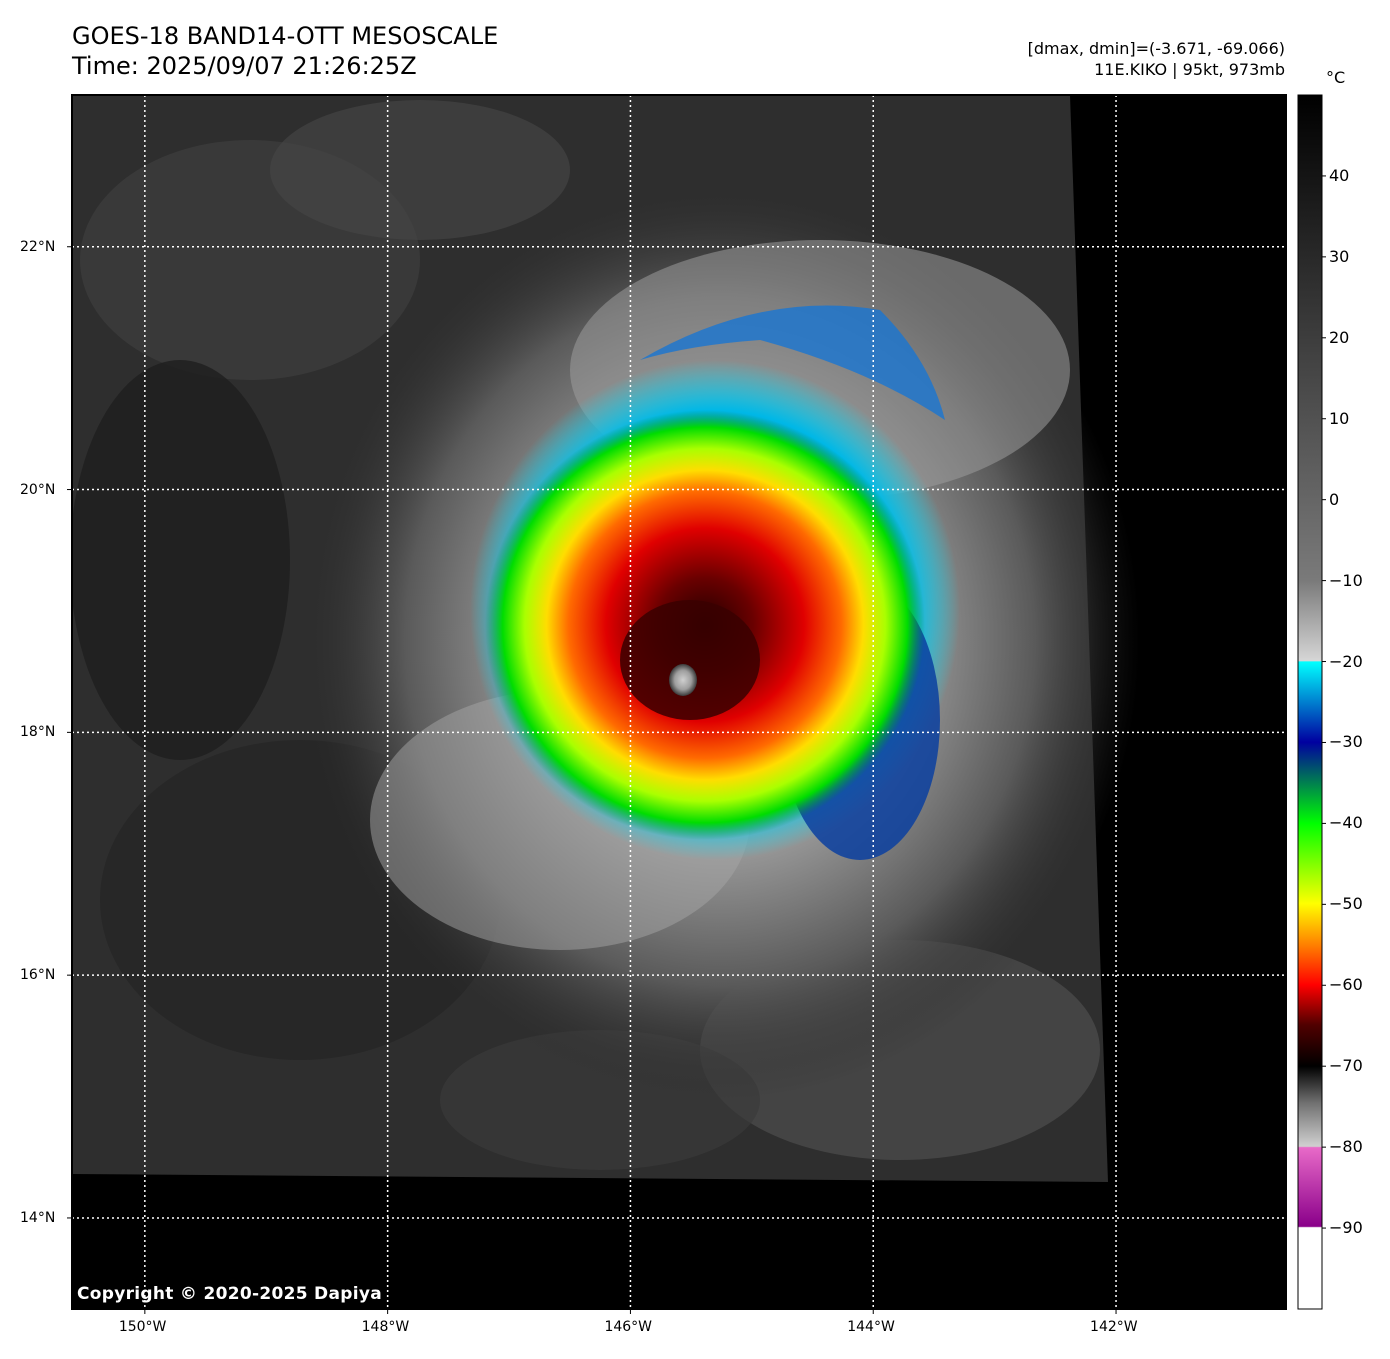 This screenshot has height=1359, width=1390. I want to click on product-title: GOES-18 BAND14-OTT MESOSCALE, so click(285, 36).